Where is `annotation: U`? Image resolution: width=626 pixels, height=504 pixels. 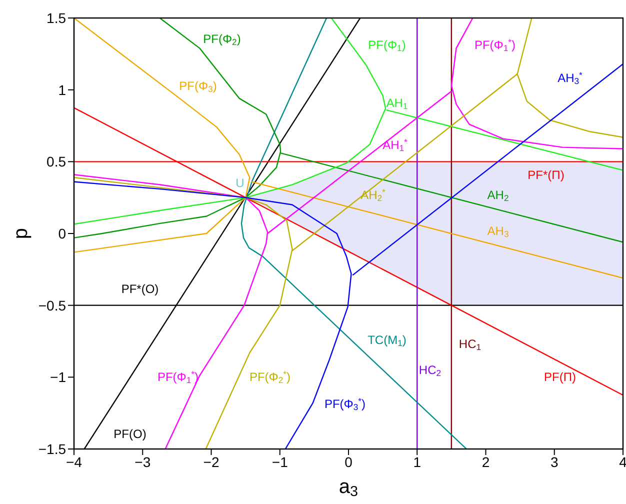 annotation: U is located at coordinates (240, 183).